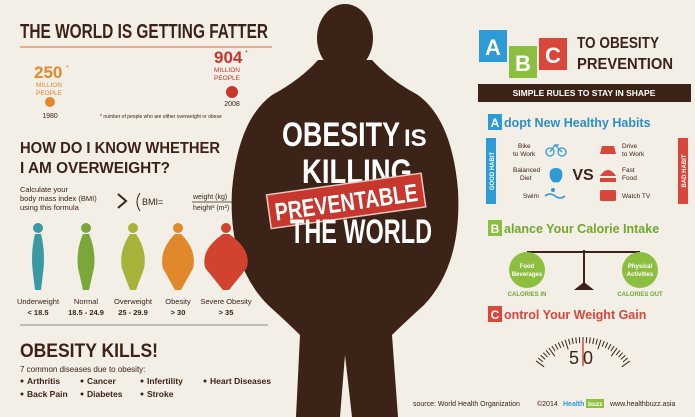 The width and height of the screenshot is (695, 417). What do you see at coordinates (628, 170) in the screenshot?
I see `bad-item: Fast` at bounding box center [628, 170].